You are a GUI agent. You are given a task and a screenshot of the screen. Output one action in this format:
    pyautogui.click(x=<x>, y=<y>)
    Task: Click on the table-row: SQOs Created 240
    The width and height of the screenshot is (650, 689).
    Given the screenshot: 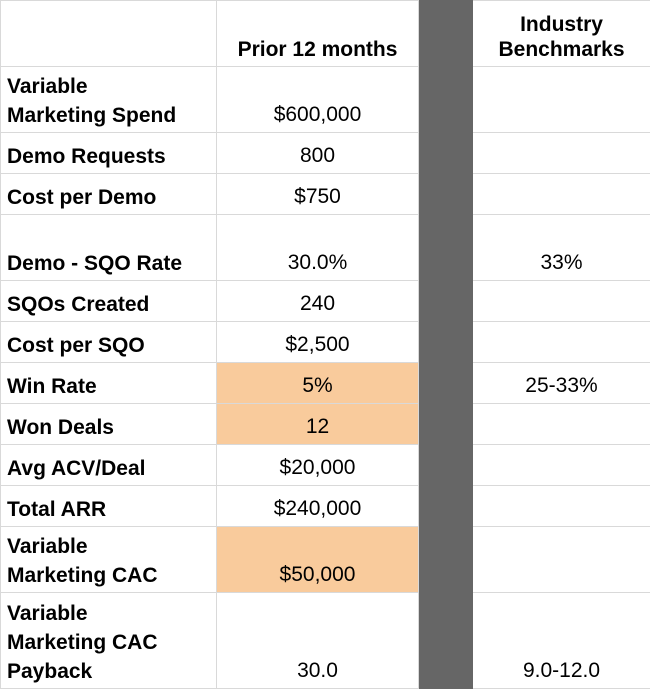 What is the action you would take?
    pyautogui.click(x=325, y=301)
    